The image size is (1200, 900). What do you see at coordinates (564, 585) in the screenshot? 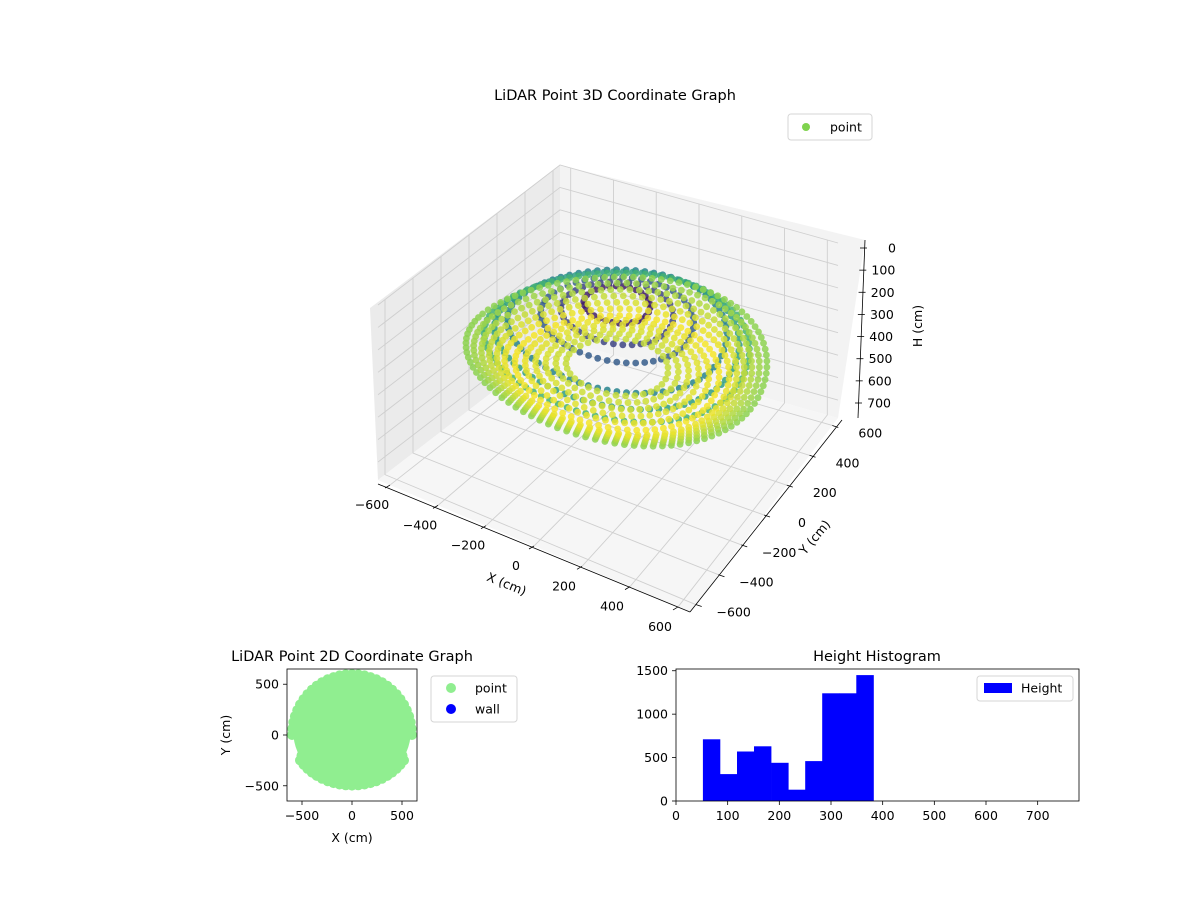
I see `x-tick-label-3d: 200` at bounding box center [564, 585].